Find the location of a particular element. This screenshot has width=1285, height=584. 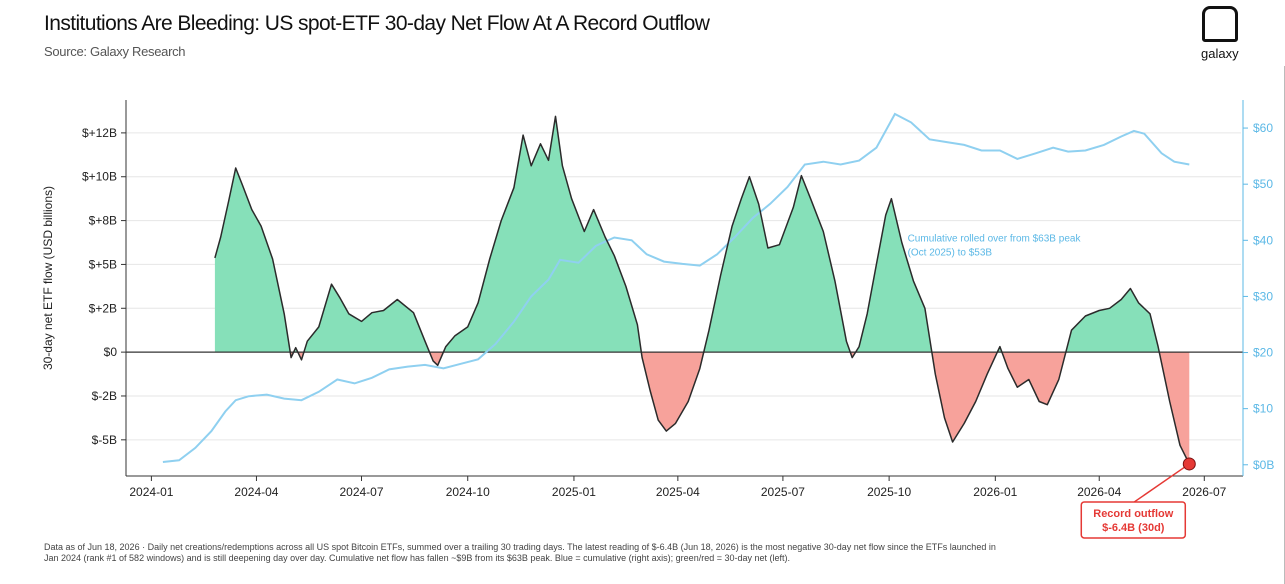

y-tick-label: $+8B is located at coordinates (103, 221).